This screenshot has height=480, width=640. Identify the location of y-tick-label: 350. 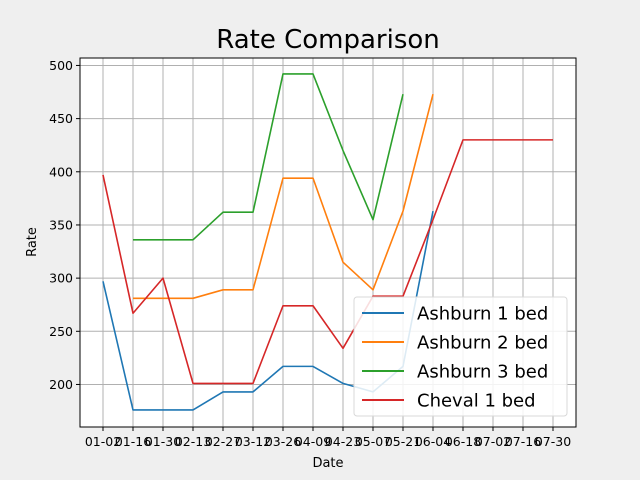
(61, 224).